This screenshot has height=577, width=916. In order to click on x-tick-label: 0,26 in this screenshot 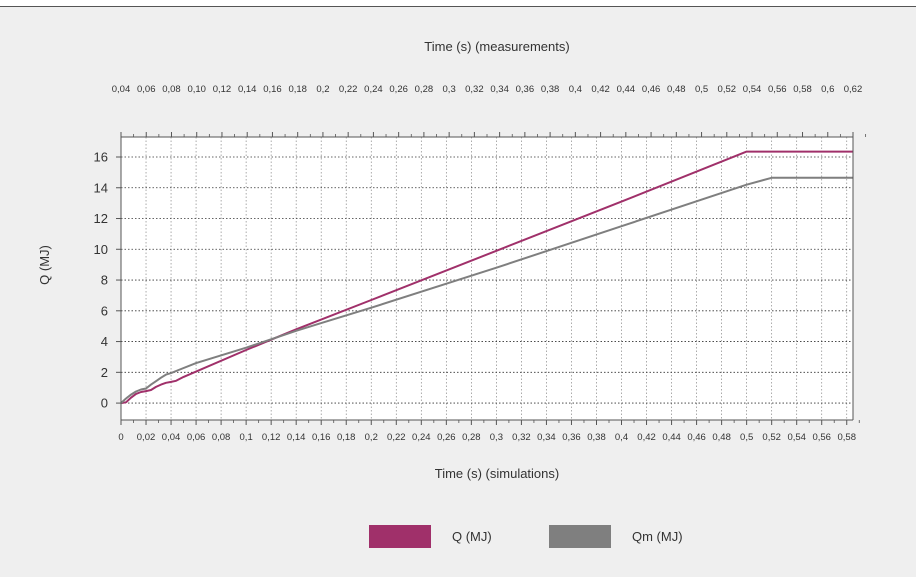, I will do `click(446, 437)`.